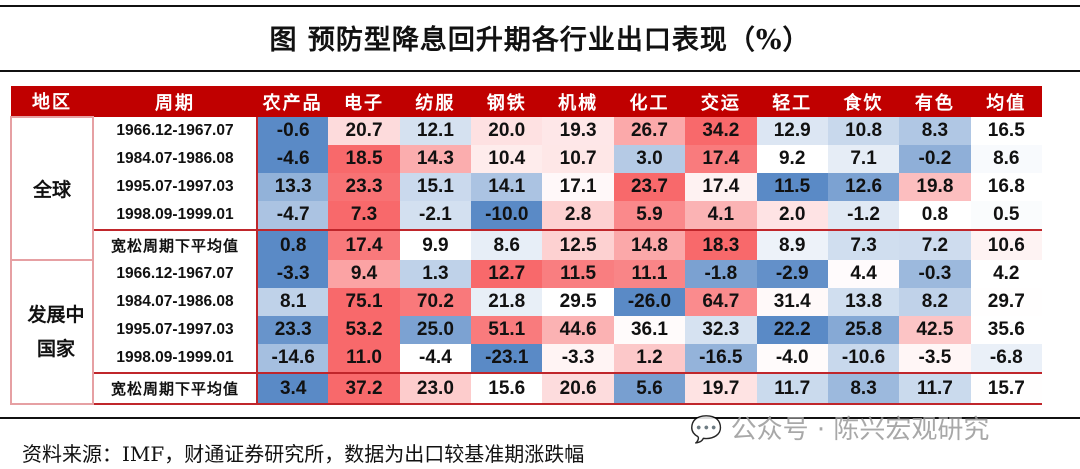 This screenshot has height=469, width=1080. I want to click on value-cell: 1.3, so click(435, 274).